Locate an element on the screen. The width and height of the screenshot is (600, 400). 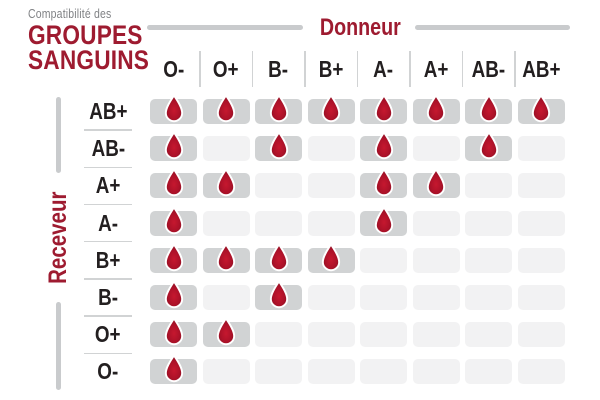
receiver-label: B+ is located at coordinates (108, 256).